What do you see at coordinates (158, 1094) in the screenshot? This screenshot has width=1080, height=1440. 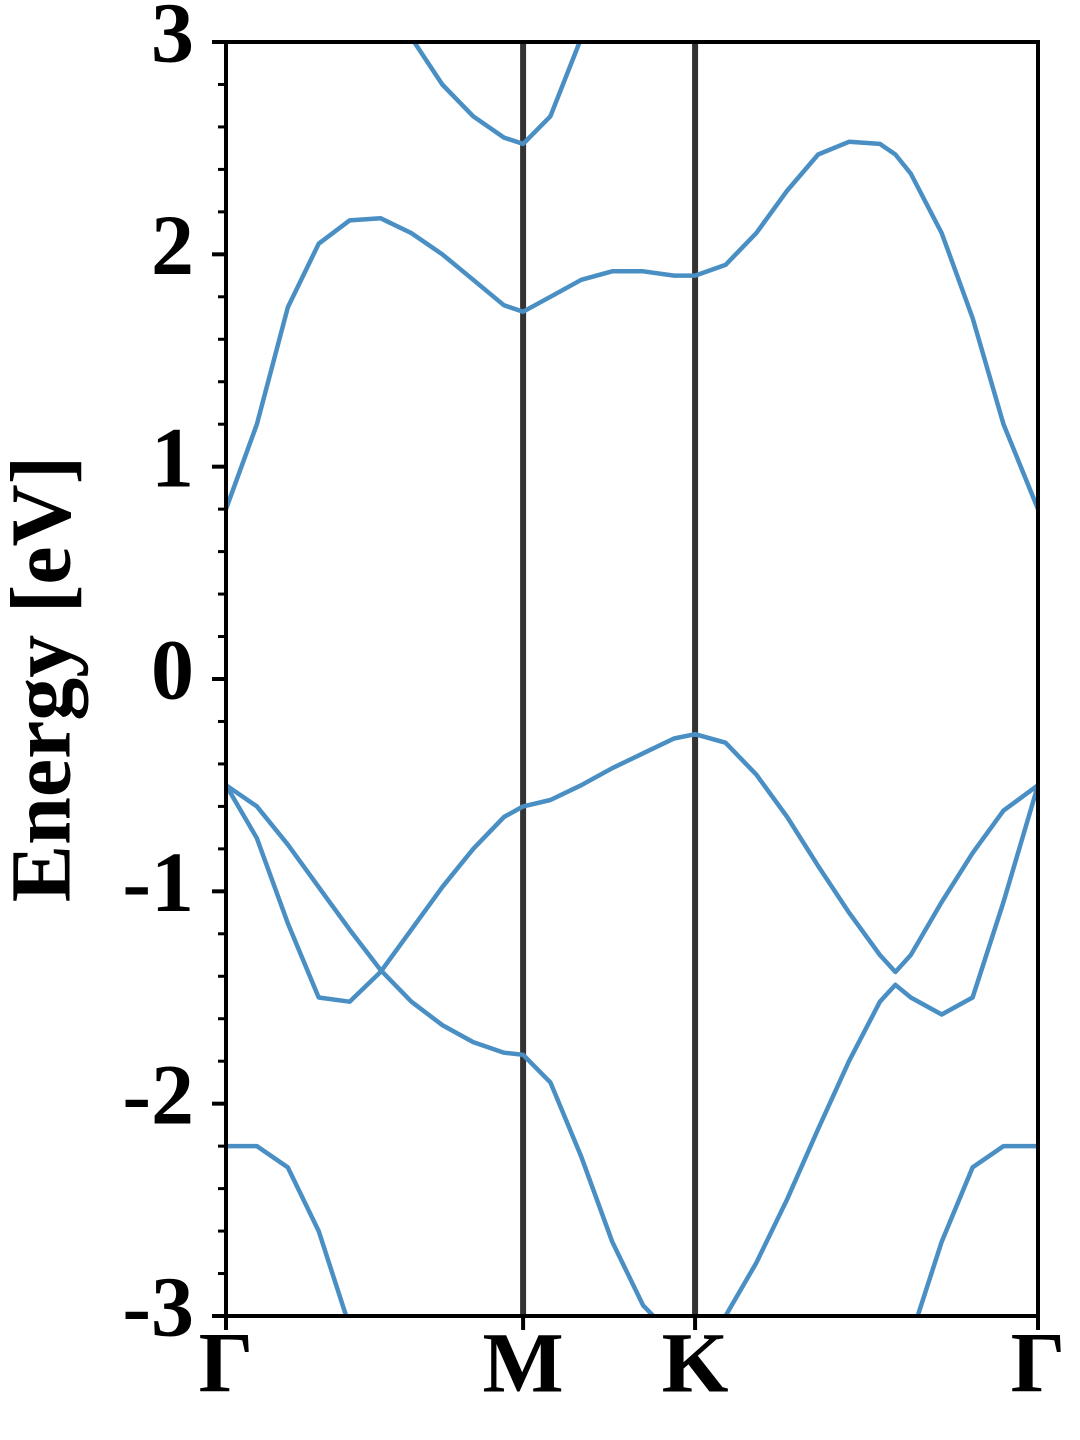 I see `y-tick-label: -2` at bounding box center [158, 1094].